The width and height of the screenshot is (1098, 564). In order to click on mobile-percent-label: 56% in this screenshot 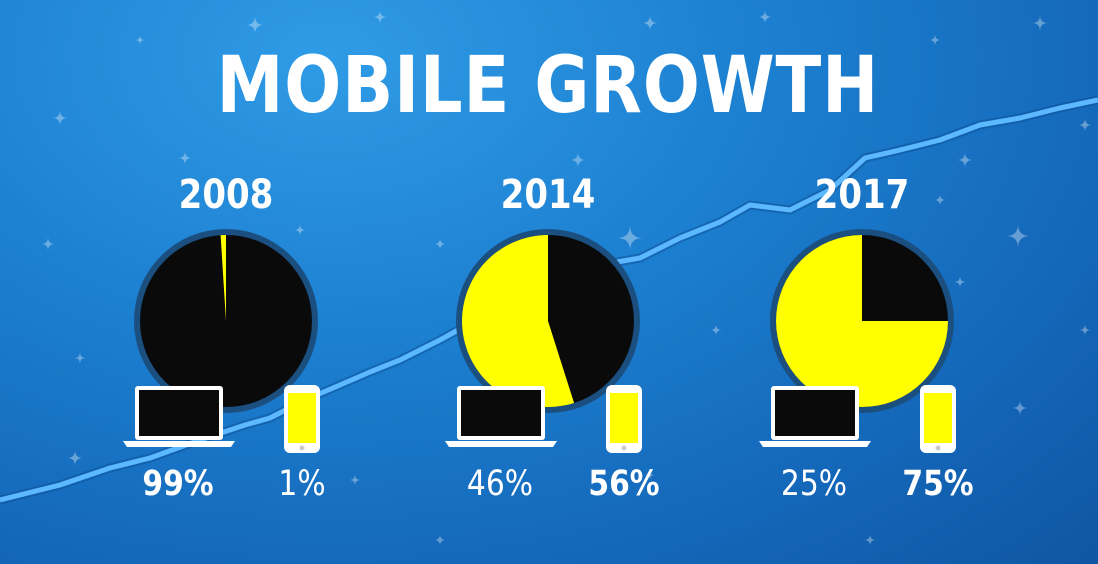, I will do `click(624, 484)`.